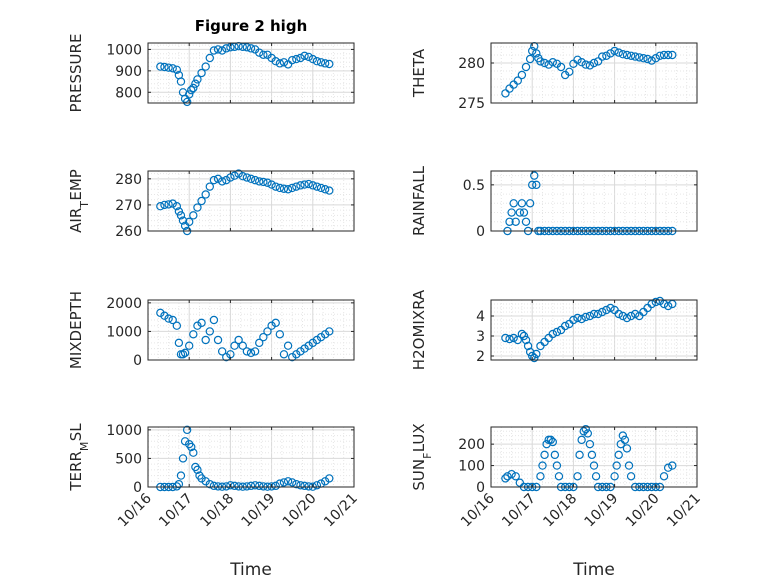 This screenshot has width=778, height=583. Describe the element at coordinates (480, 337) in the screenshot. I see `y-tick-label: 3` at that location.